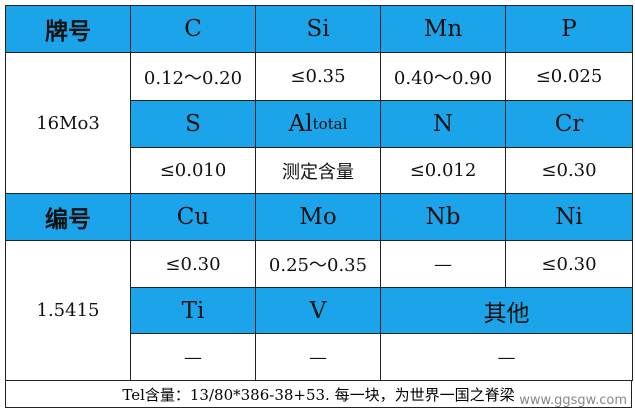  What do you see at coordinates (443, 170) in the screenshot?
I see `value-cell: ≤0.012` at bounding box center [443, 170].